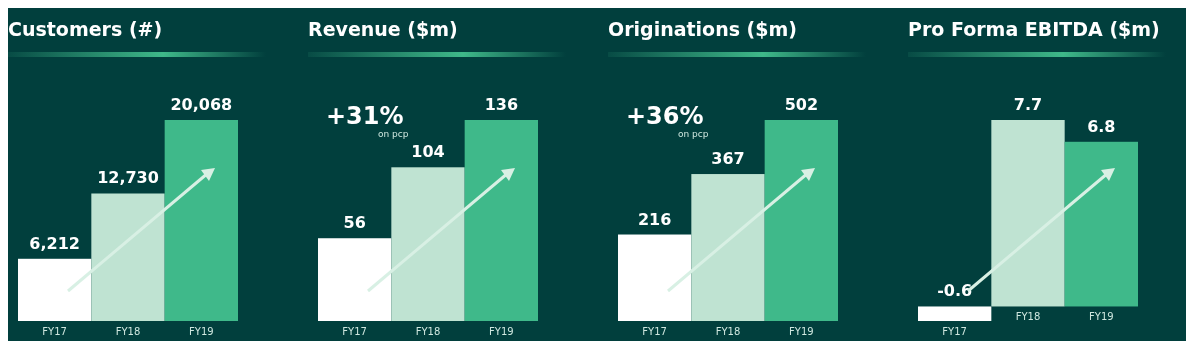 This screenshot has width=1194, height=349. I want to click on data-label: 56, so click(354, 223).